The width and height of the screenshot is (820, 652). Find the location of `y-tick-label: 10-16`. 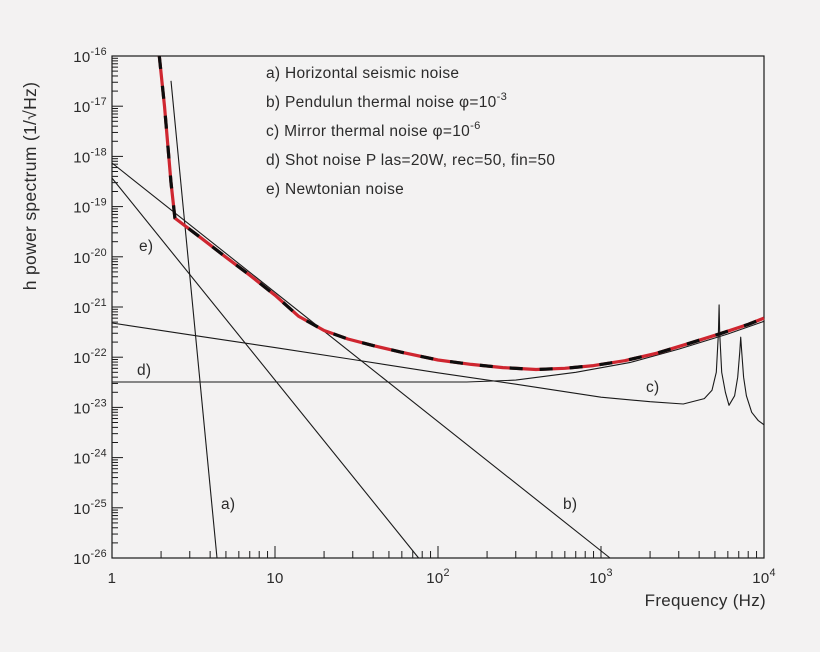

y-tick-label: 10-16 is located at coordinates (90, 56).